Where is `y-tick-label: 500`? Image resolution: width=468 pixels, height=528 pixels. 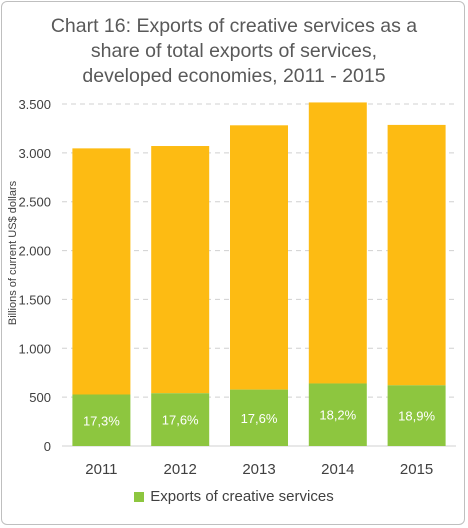 y-tick-label: 500 is located at coordinates (40, 397).